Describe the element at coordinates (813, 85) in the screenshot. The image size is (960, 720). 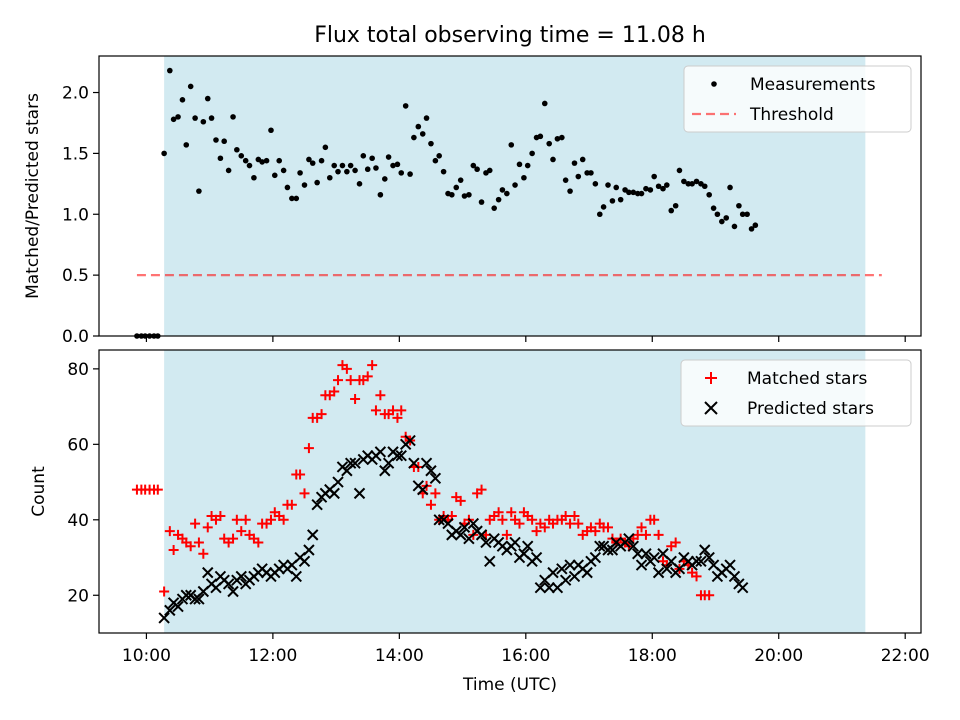
I see `legend-label: Measurements` at that location.